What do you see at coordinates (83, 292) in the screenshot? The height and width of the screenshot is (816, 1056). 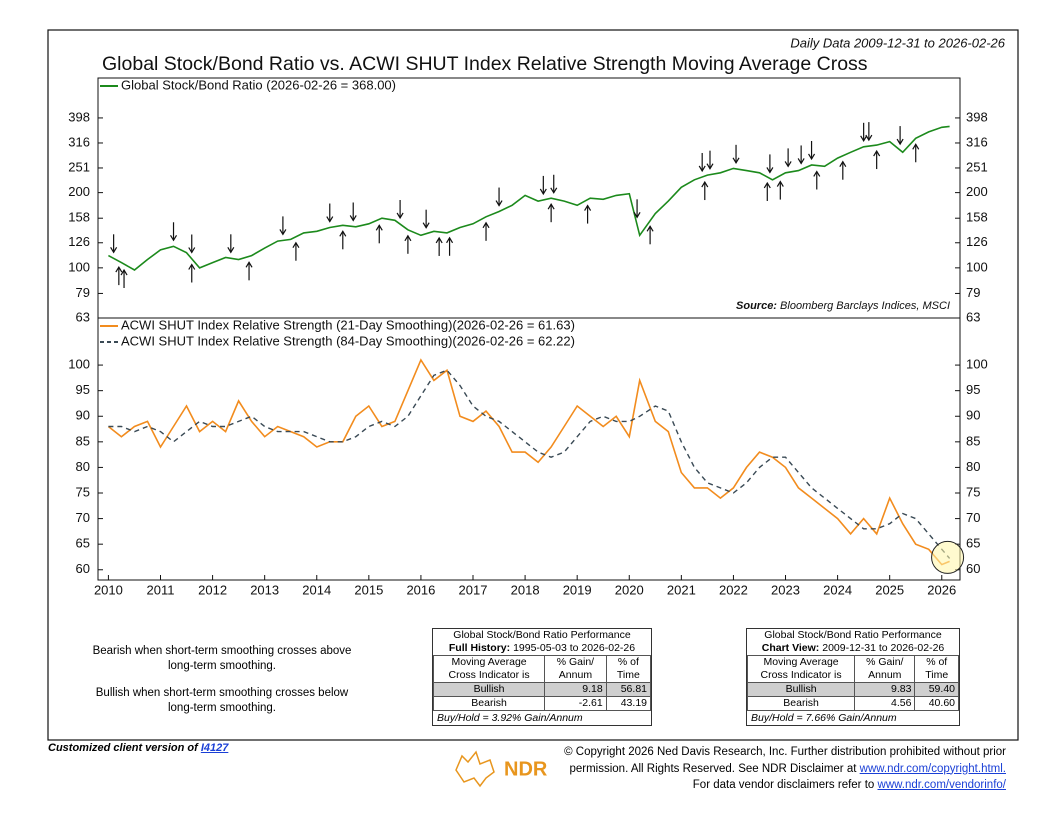 I see `y-tick-label: 79` at bounding box center [83, 292].